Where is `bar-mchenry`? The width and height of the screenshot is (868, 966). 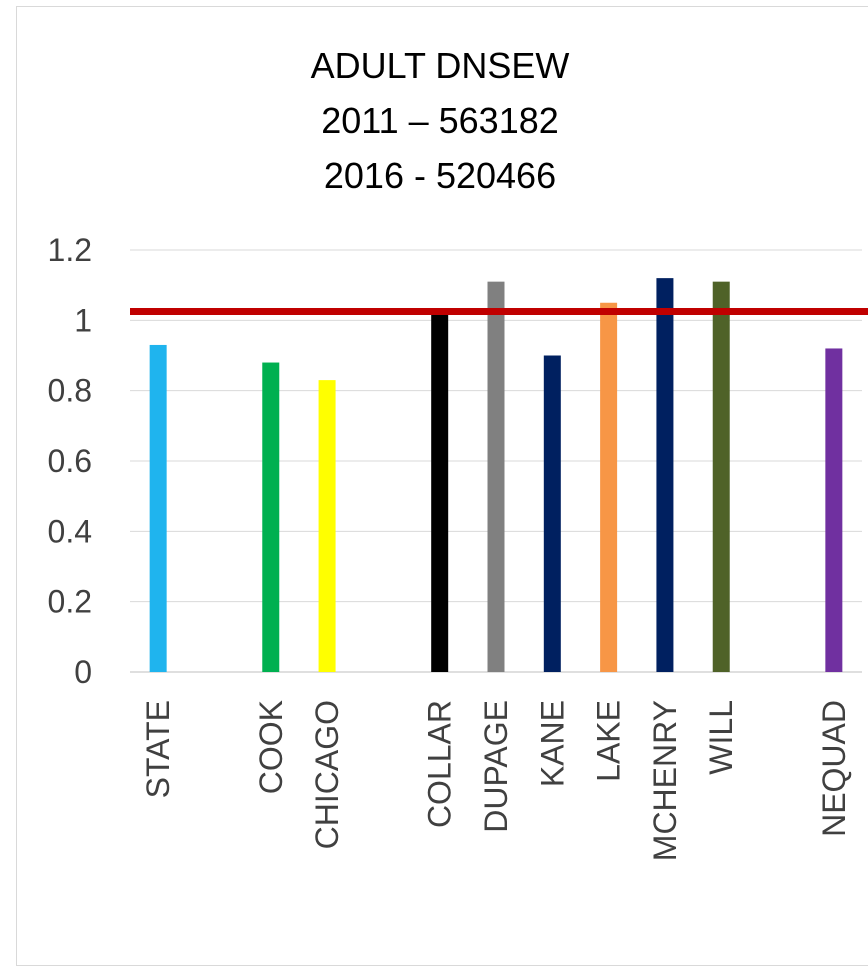
bar-mchenry is located at coordinates (665, 475).